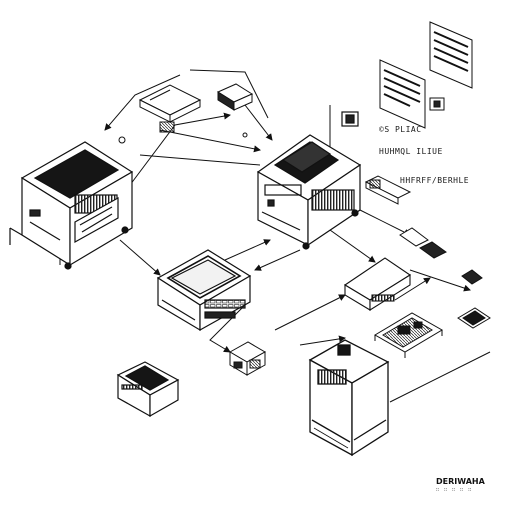  What do you see at coordinates (408, 335) in the screenshot?
I see `circuit-board` at bounding box center [408, 335].